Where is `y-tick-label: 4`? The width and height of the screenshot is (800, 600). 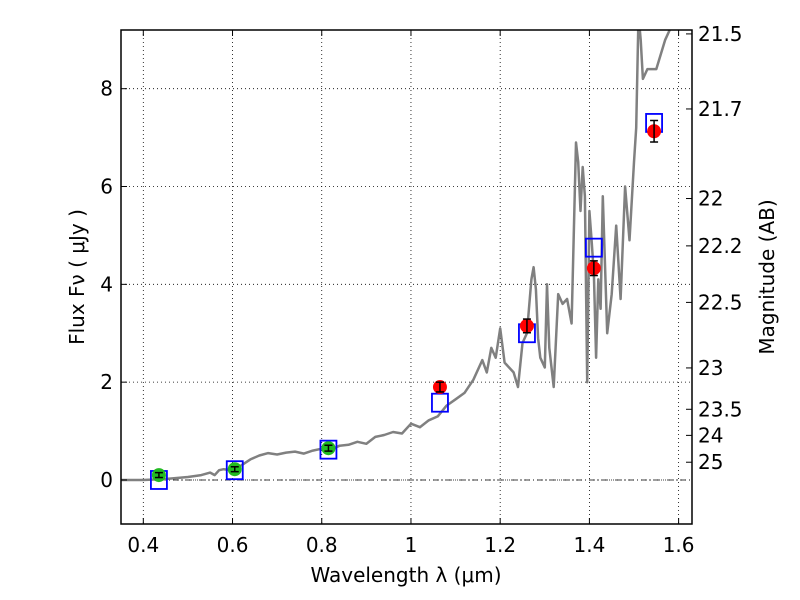 y-tick-label: 4 is located at coordinates (106, 284).